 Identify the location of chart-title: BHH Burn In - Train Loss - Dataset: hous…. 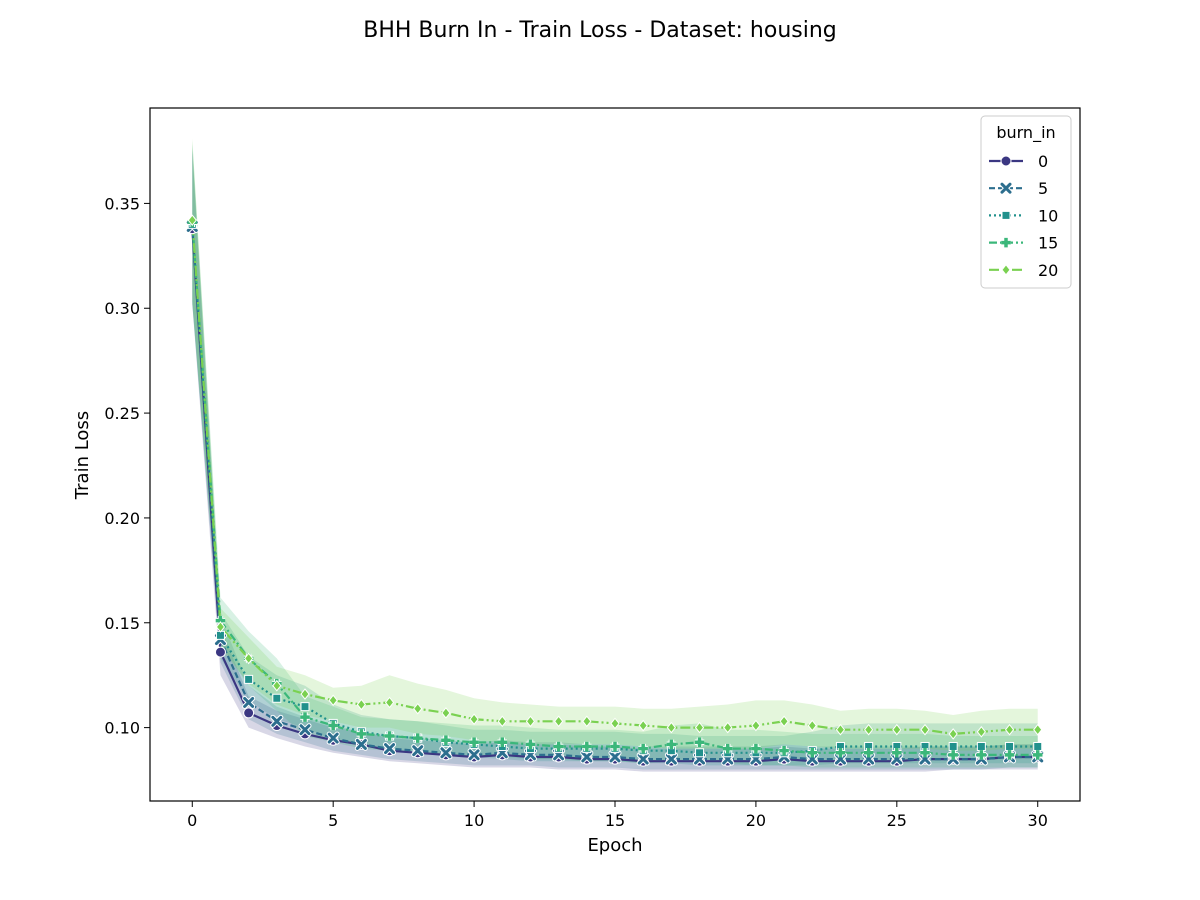
(600, 30).